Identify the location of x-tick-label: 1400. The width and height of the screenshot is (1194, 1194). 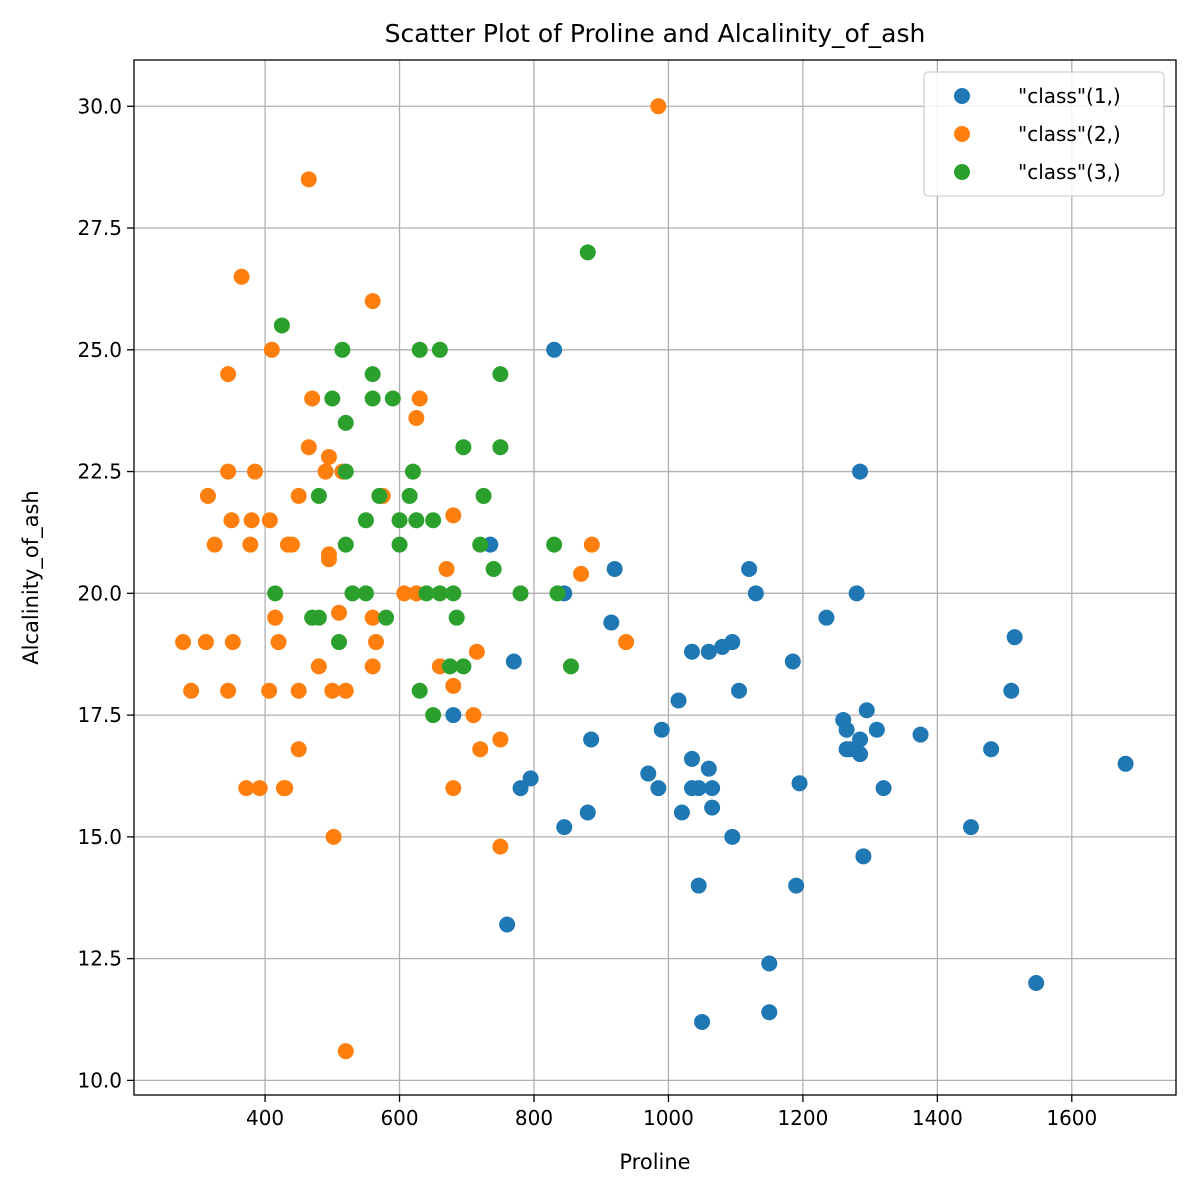
(937, 1118).